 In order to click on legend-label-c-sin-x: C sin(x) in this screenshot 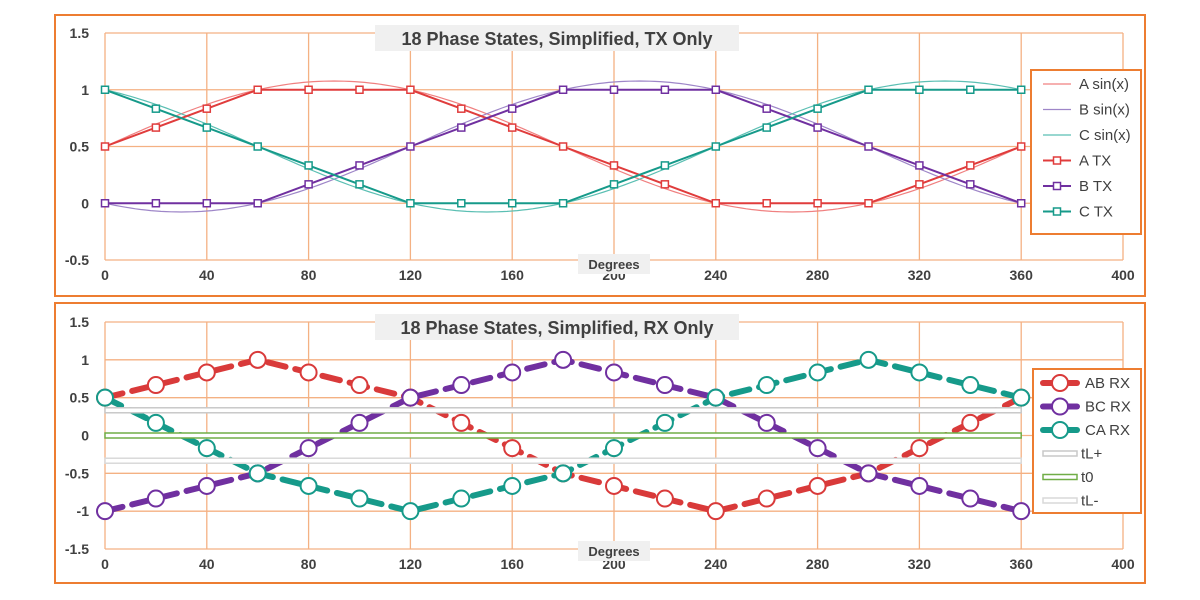, I will do `click(1105, 135)`.